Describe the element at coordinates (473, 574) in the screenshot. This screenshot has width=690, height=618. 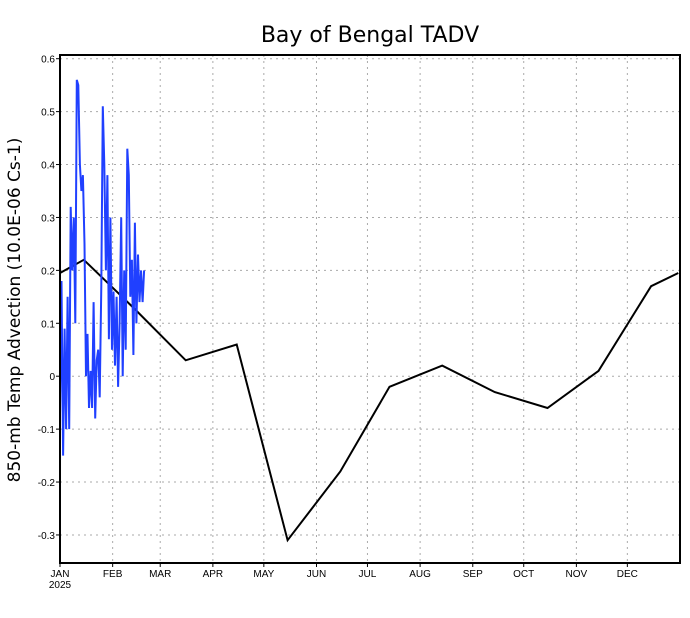
I see `x-tick-label: SEP` at that location.